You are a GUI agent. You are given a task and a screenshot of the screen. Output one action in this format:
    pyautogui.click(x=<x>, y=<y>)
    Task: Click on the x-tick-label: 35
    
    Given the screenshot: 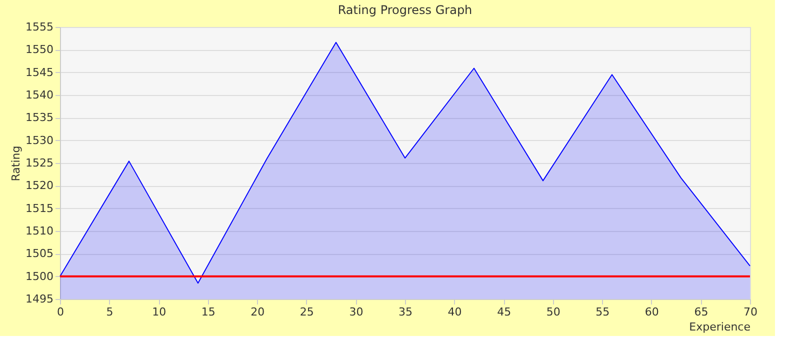 What is the action you would take?
    pyautogui.click(x=405, y=312)
    